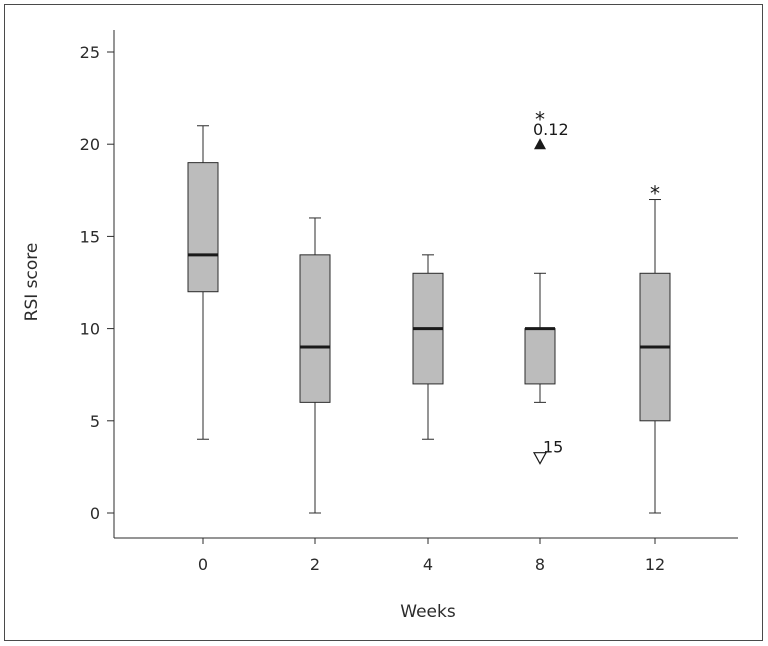  I want to click on outlier-marker-open-triangle, so click(540, 458).